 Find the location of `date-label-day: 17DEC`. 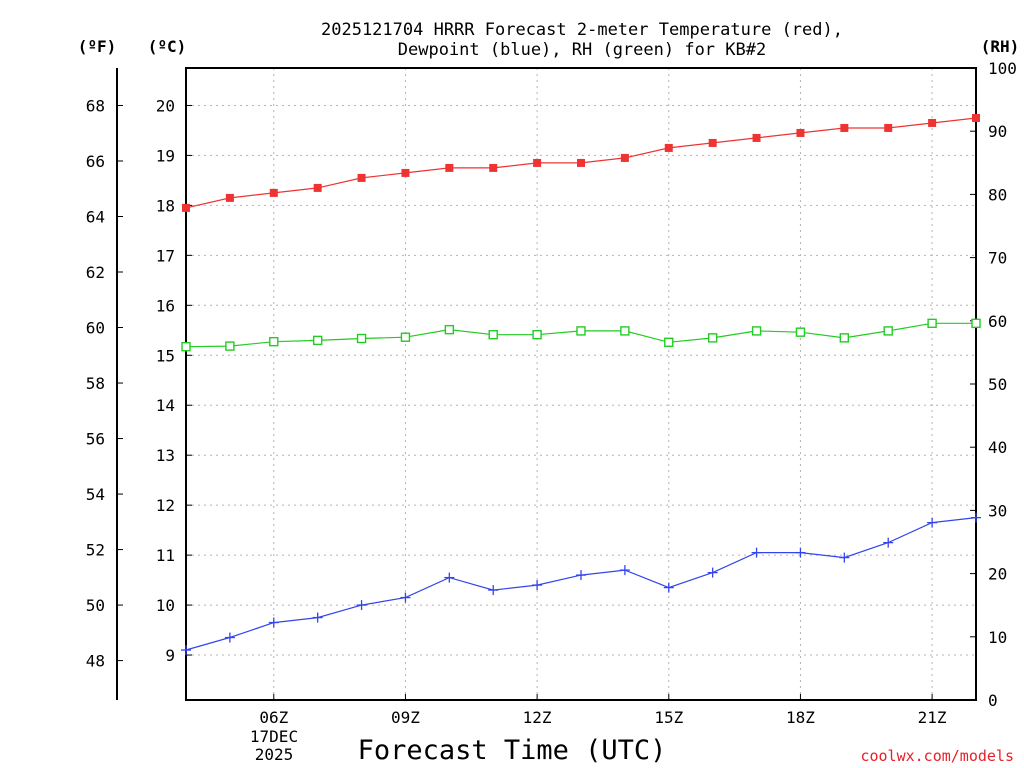

date-label-day: 17DEC is located at coordinates (274, 736).